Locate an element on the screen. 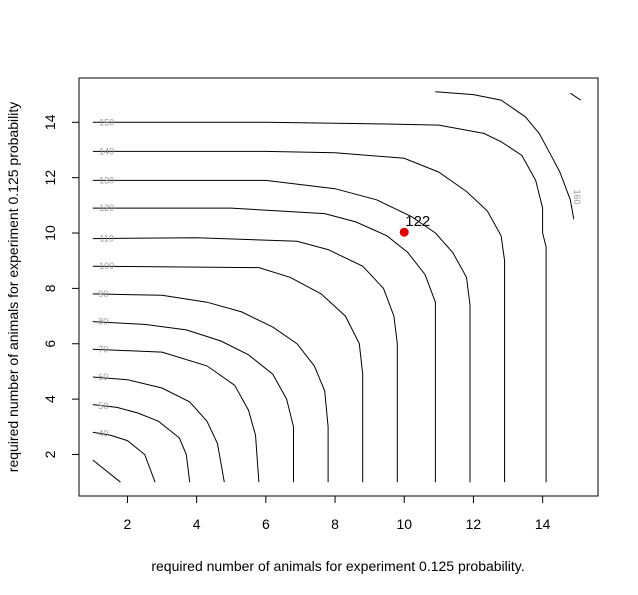  contour-label-100: 100 is located at coordinates (106, 266).